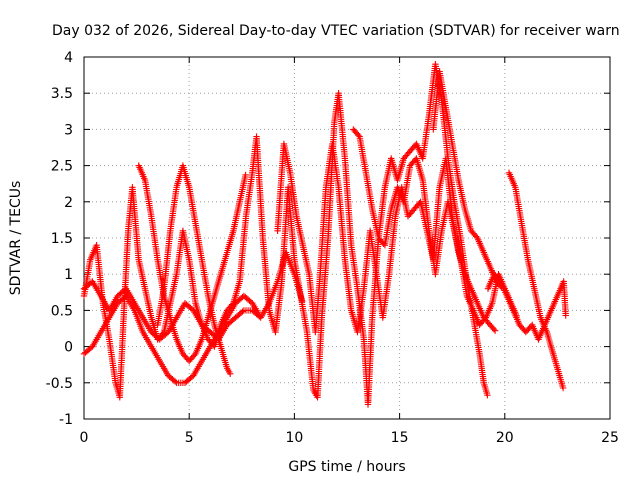 Image resolution: width=640 pixels, height=480 pixels. What do you see at coordinates (194, 269) in the screenshot?
I see `series-sat-e` at bounding box center [194, 269].